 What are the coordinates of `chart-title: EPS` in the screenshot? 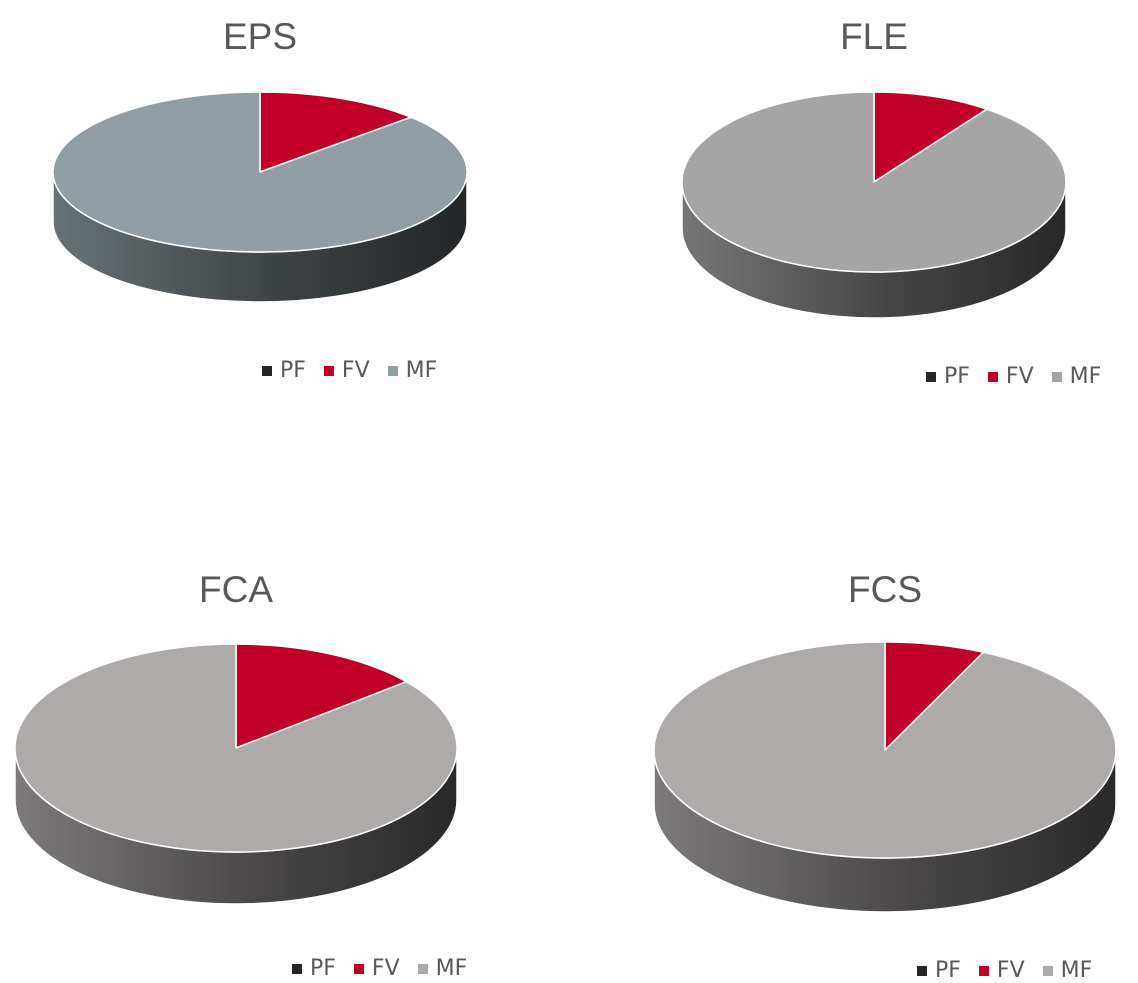 It's located at (260, 36).